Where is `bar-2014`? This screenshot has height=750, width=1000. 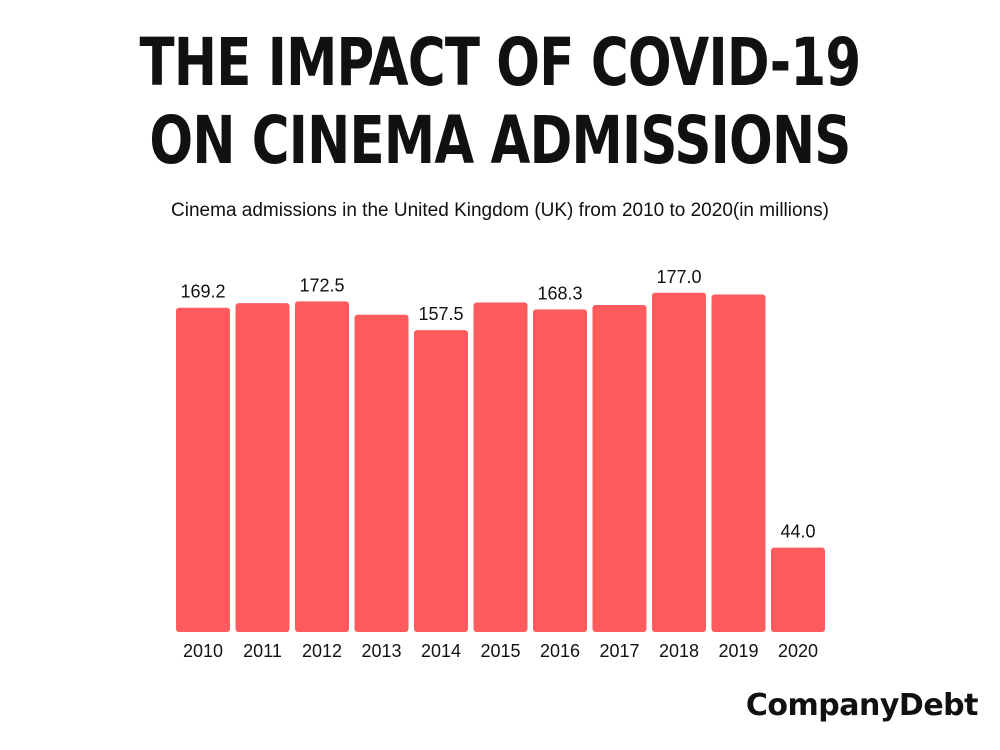
bar-2014 is located at coordinates (441, 481).